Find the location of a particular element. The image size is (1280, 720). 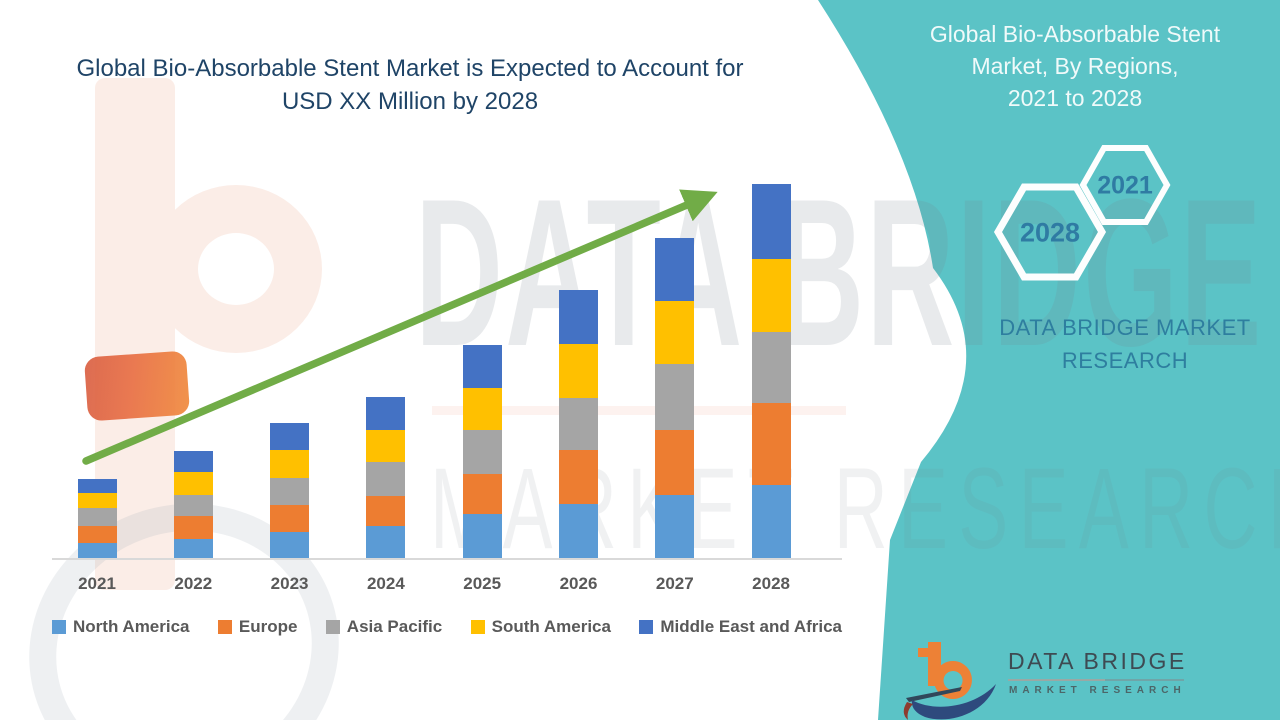

x-axis-label-2022: 2022 is located at coordinates (193, 583).